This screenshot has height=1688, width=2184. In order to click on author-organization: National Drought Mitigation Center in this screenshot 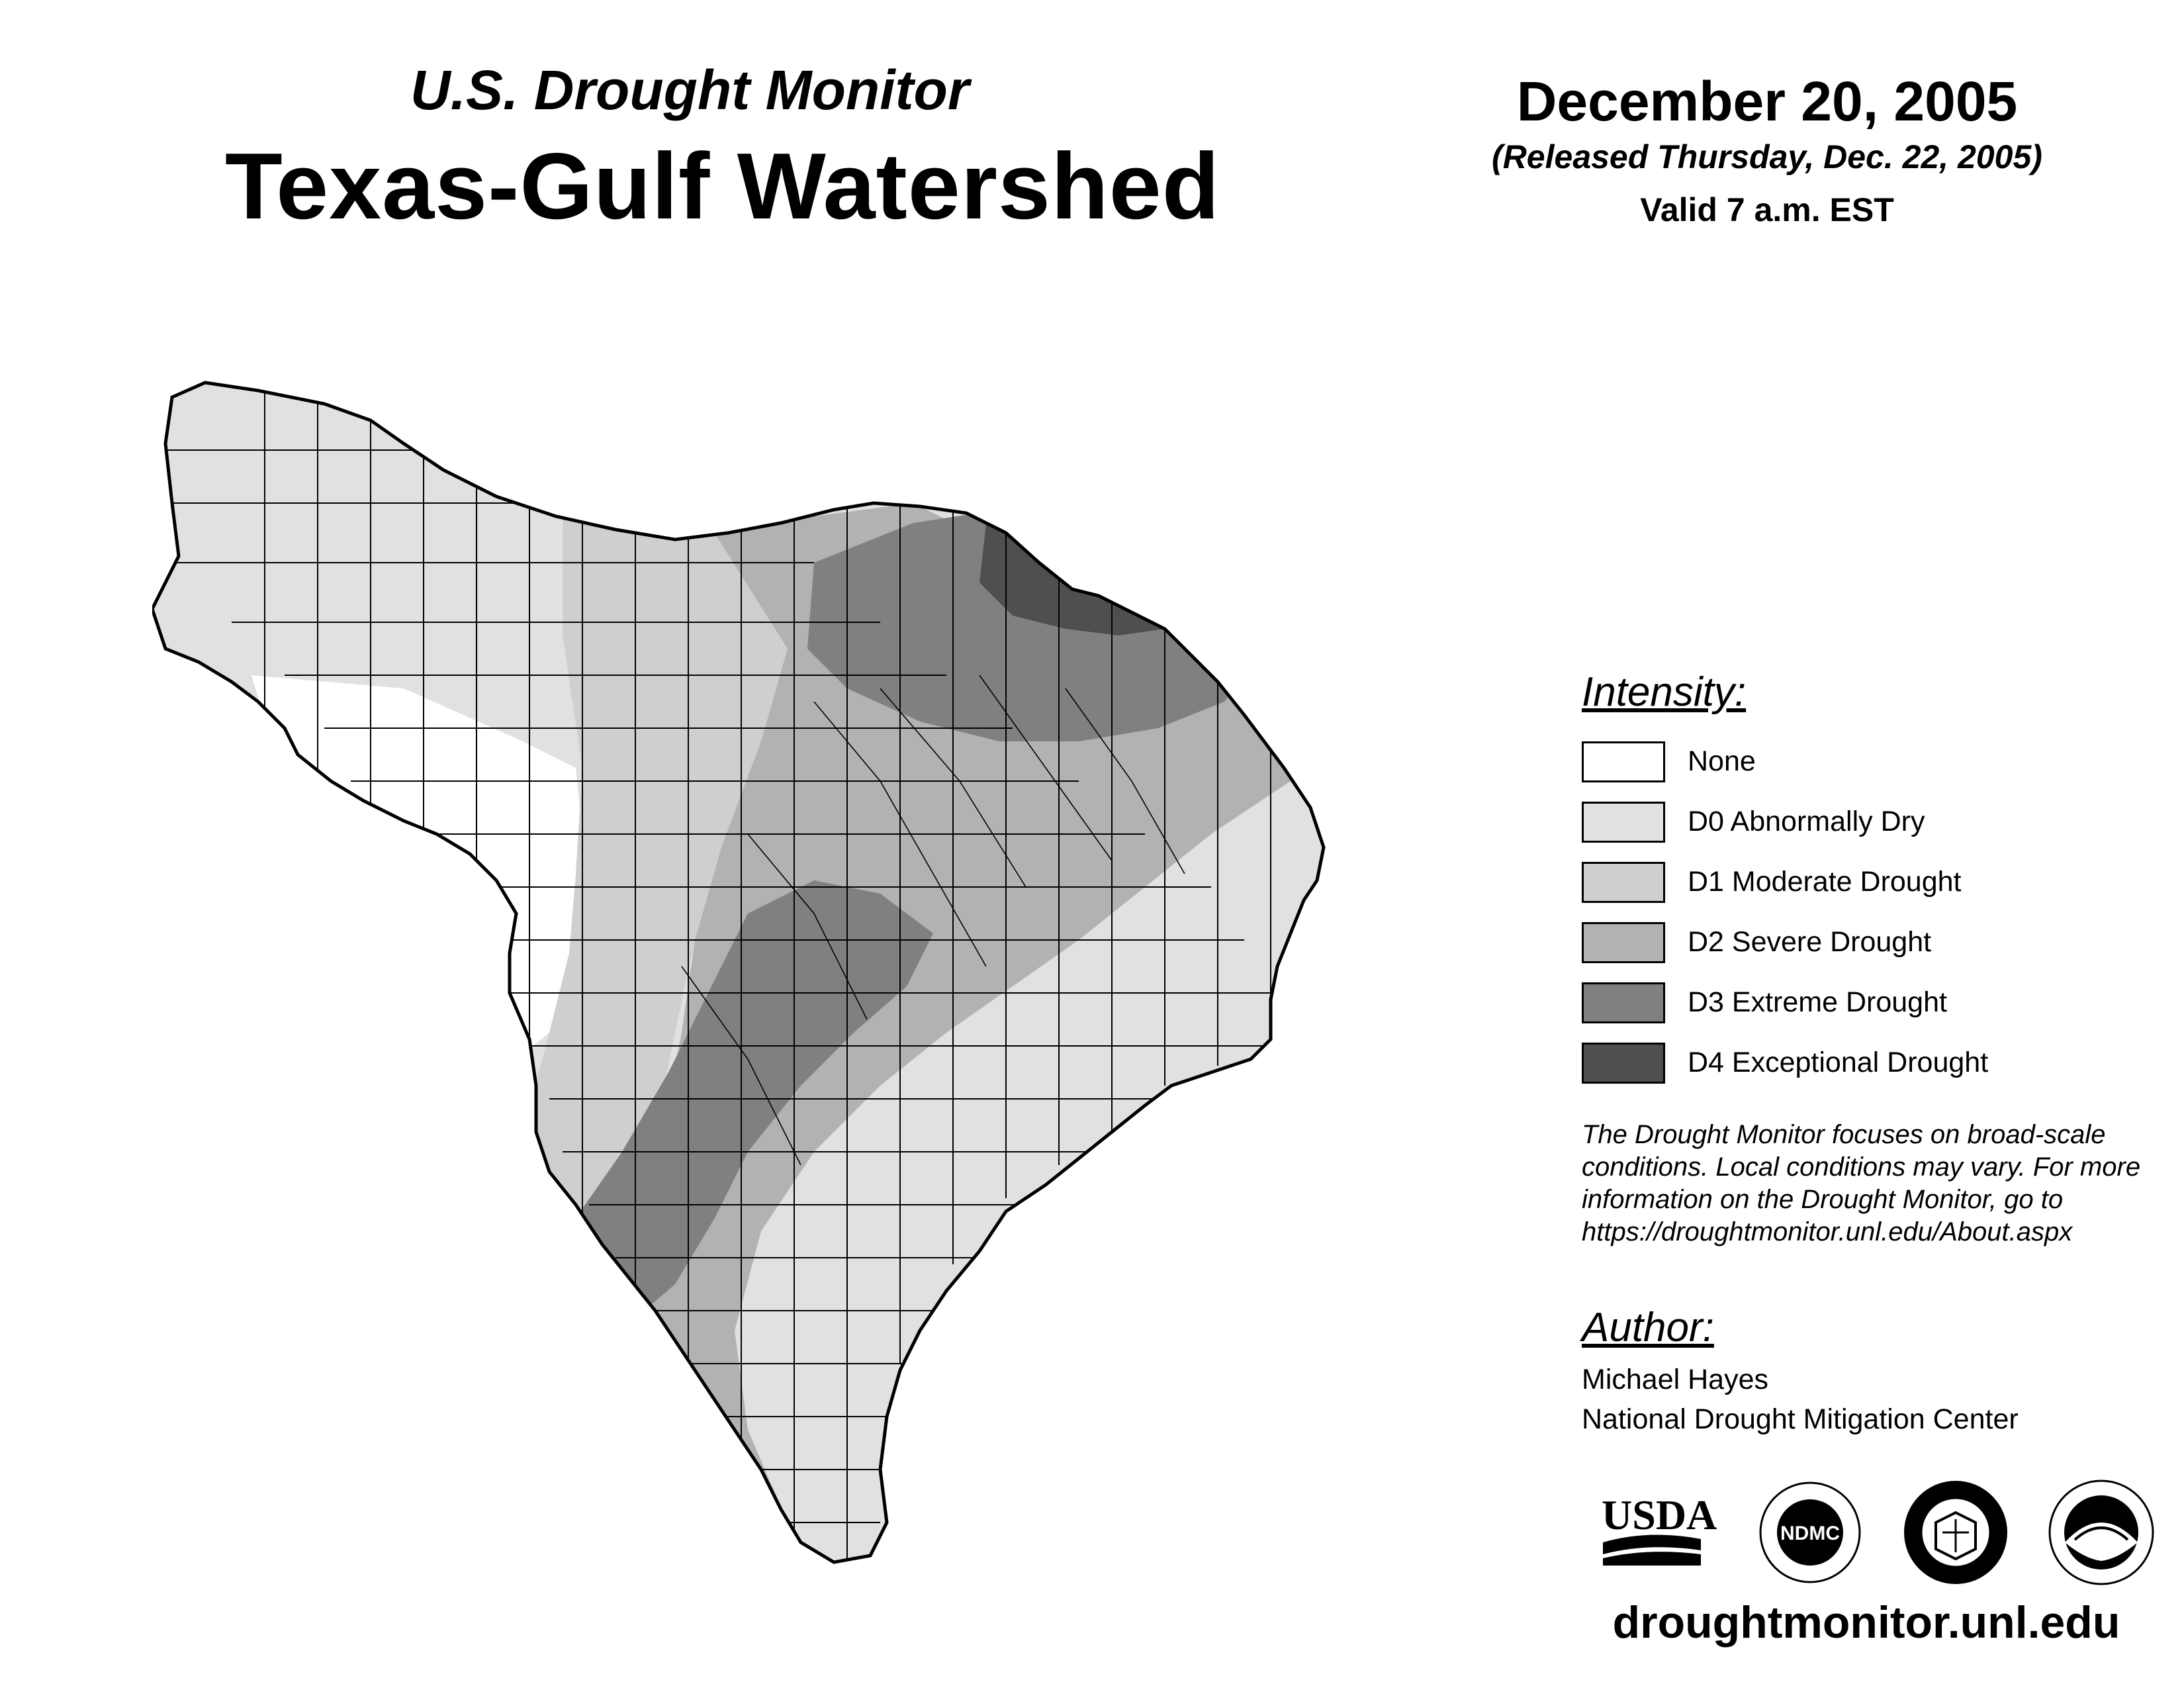, I will do `click(1800, 1419)`.